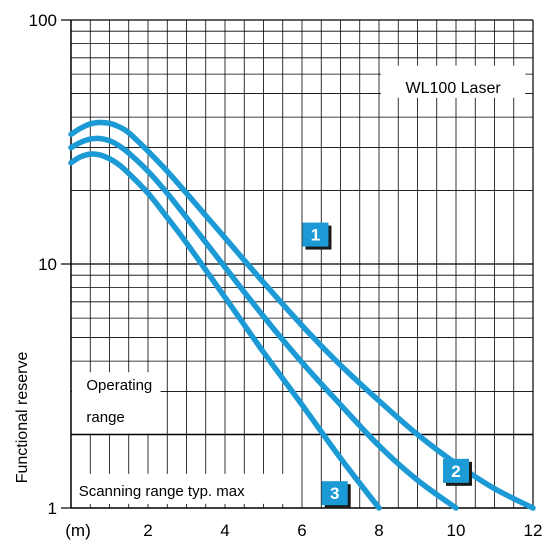  I want to click on legend-box, so click(453, 81).